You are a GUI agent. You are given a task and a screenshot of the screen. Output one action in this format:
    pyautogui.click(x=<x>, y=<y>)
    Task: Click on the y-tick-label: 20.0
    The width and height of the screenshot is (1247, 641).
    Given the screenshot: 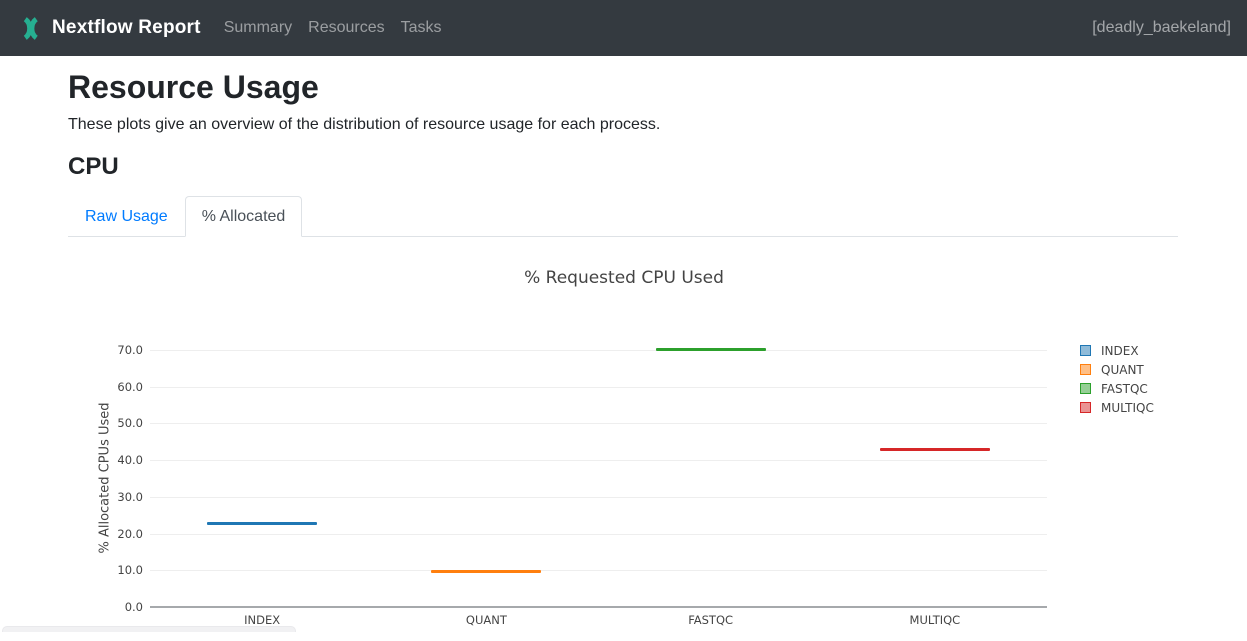 What is the action you would take?
    pyautogui.click(x=130, y=533)
    